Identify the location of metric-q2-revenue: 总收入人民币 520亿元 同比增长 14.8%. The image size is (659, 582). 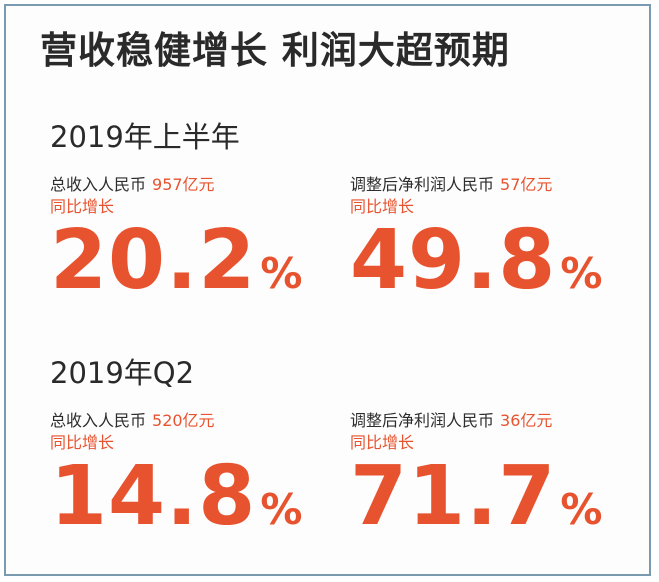
(190, 474).